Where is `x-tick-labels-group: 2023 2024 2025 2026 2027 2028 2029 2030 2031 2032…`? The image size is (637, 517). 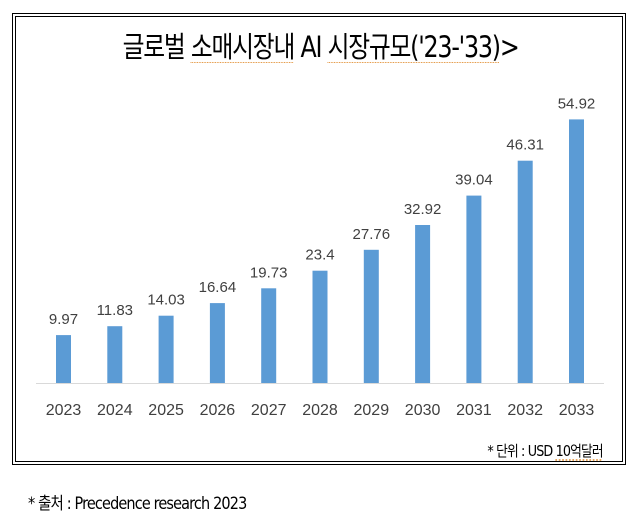
x-tick-labels-group: 2023 2024 2025 2026 2027 2028 2029 2030 2031 2032… is located at coordinates (320, 410).